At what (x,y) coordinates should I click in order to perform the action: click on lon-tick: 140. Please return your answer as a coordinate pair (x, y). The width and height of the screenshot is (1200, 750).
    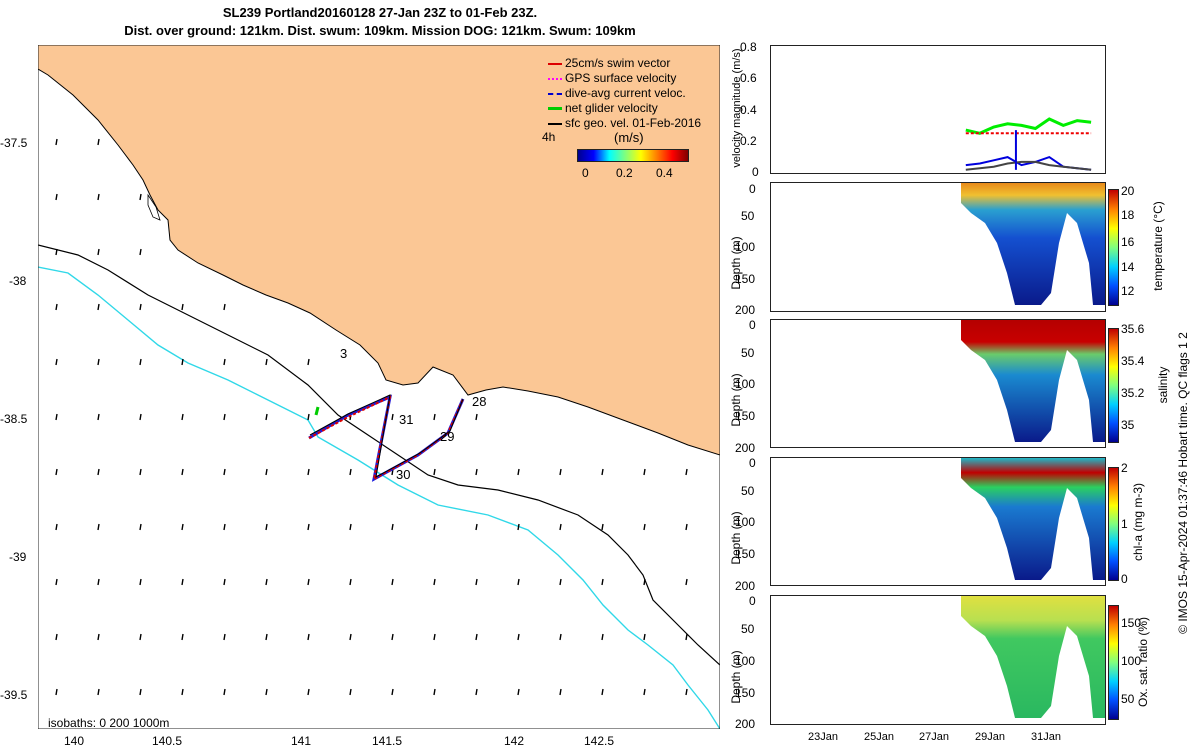
    Looking at the image, I should click on (74, 741).